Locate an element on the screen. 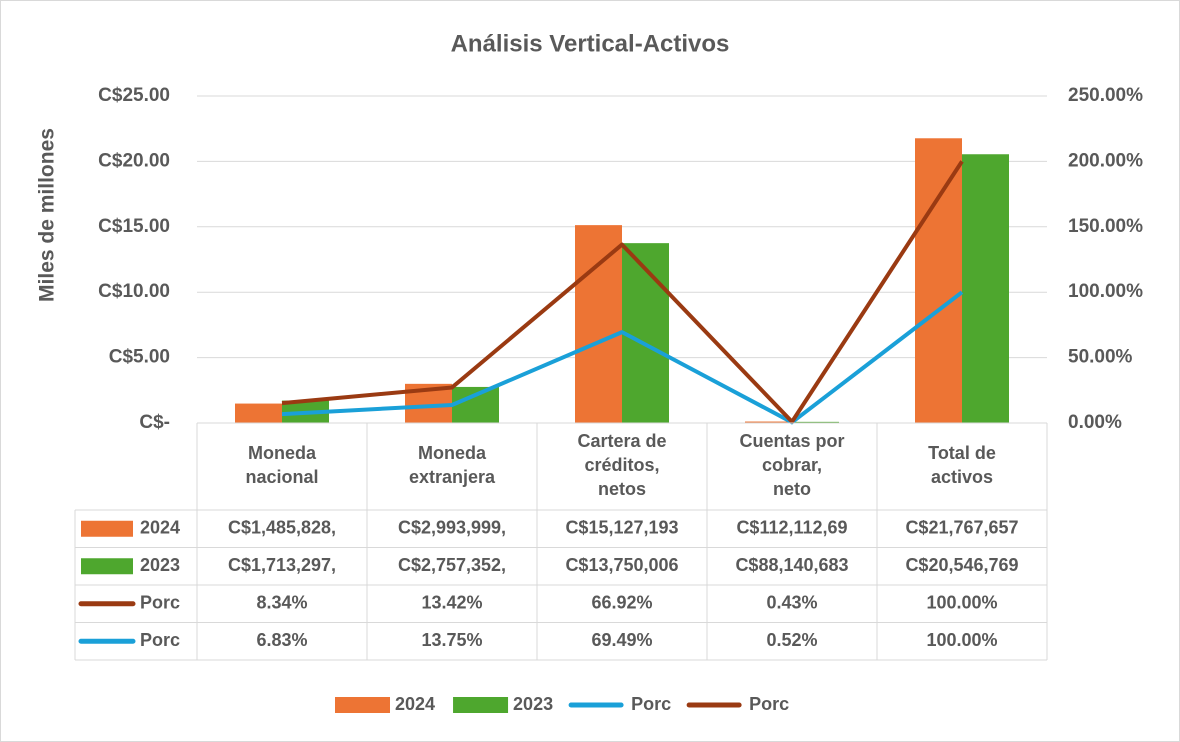 The height and width of the screenshot is (742, 1180). table-cell: C$2,757,352, is located at coordinates (452, 565).